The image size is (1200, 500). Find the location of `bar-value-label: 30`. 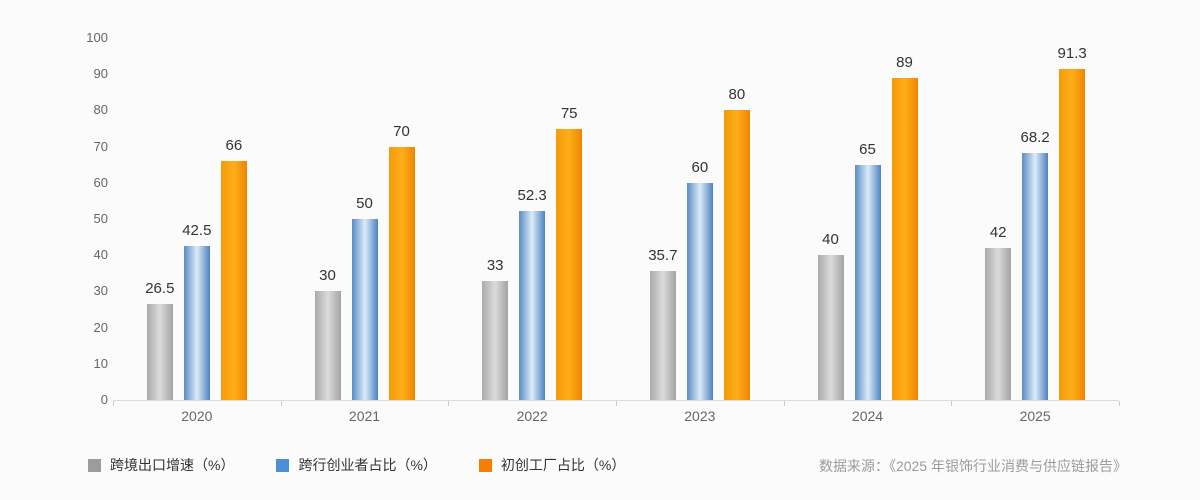

bar-value-label: 30 is located at coordinates (327, 276).